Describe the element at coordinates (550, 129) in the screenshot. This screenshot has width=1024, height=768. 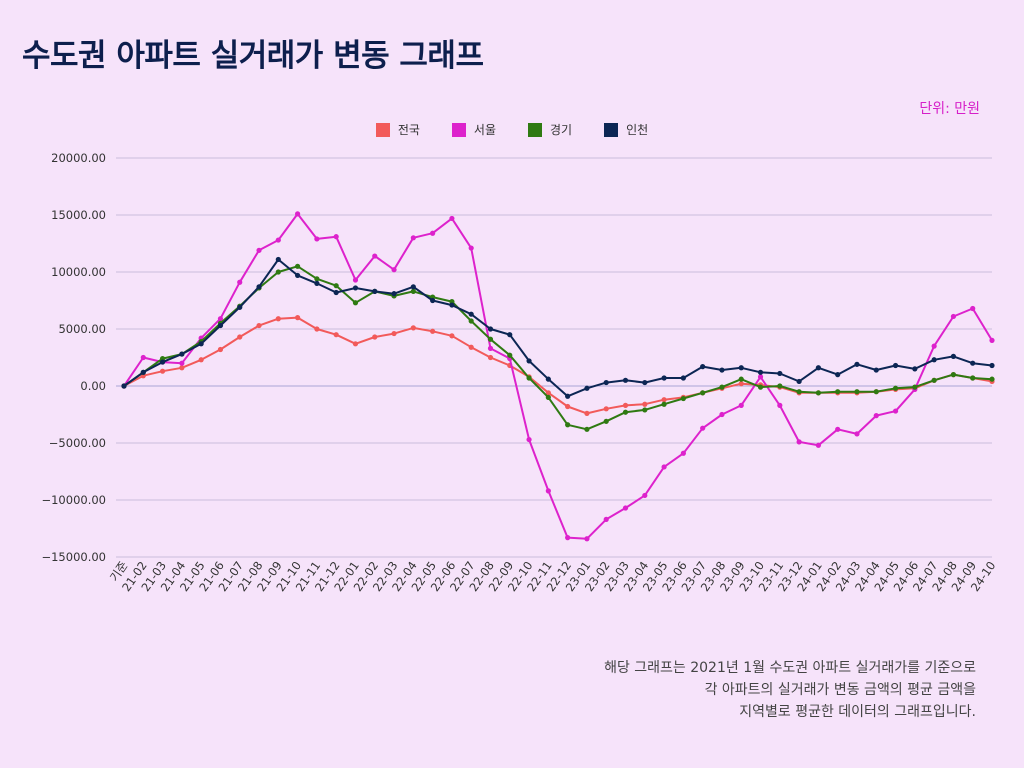
I see `legend-item-2: 경기` at that location.